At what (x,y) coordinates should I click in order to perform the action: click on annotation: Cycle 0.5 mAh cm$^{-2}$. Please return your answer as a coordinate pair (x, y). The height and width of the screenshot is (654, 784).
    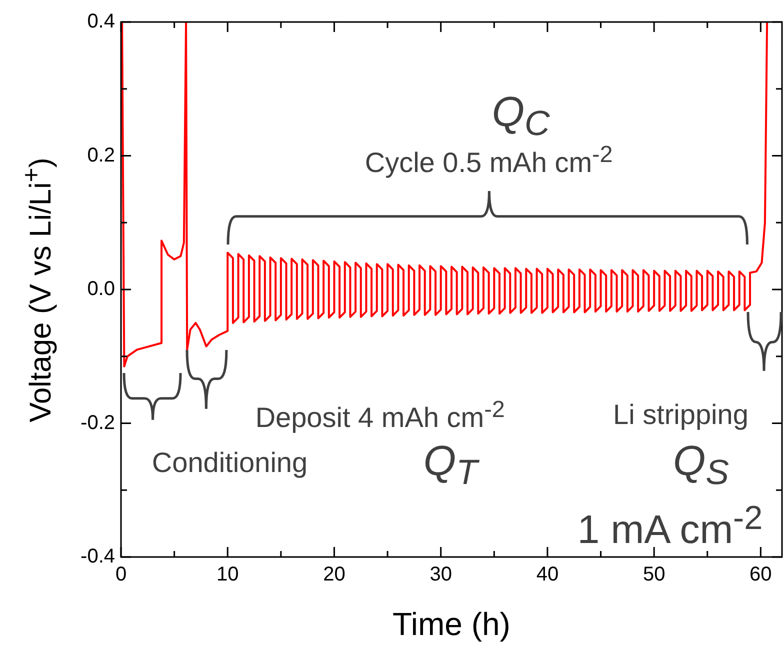
    Looking at the image, I should click on (488, 160).